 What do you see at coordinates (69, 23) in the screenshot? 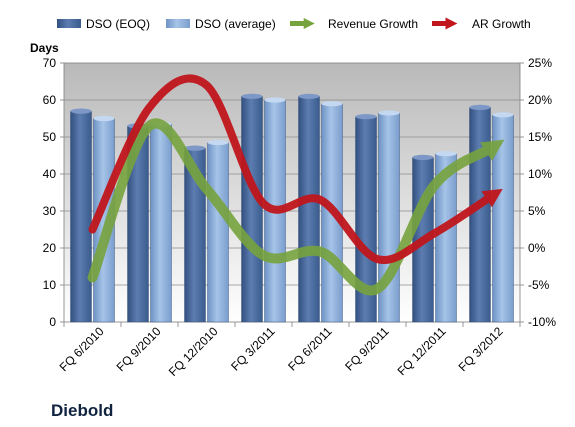
I see `legend-swatch-dso-eoq` at bounding box center [69, 23].